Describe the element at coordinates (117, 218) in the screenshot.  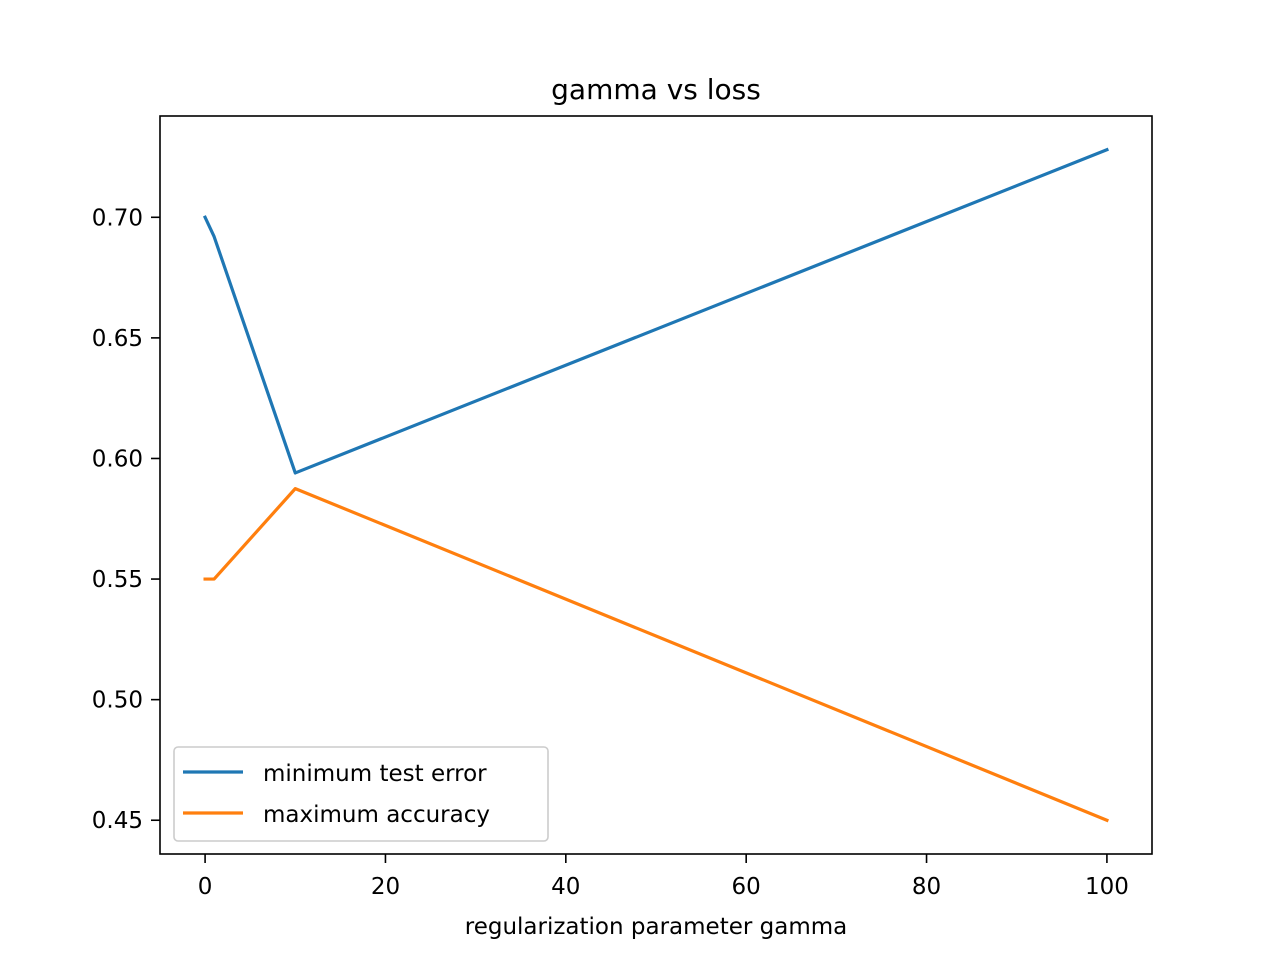
I see `y-tick-label: 0.70` at that location.